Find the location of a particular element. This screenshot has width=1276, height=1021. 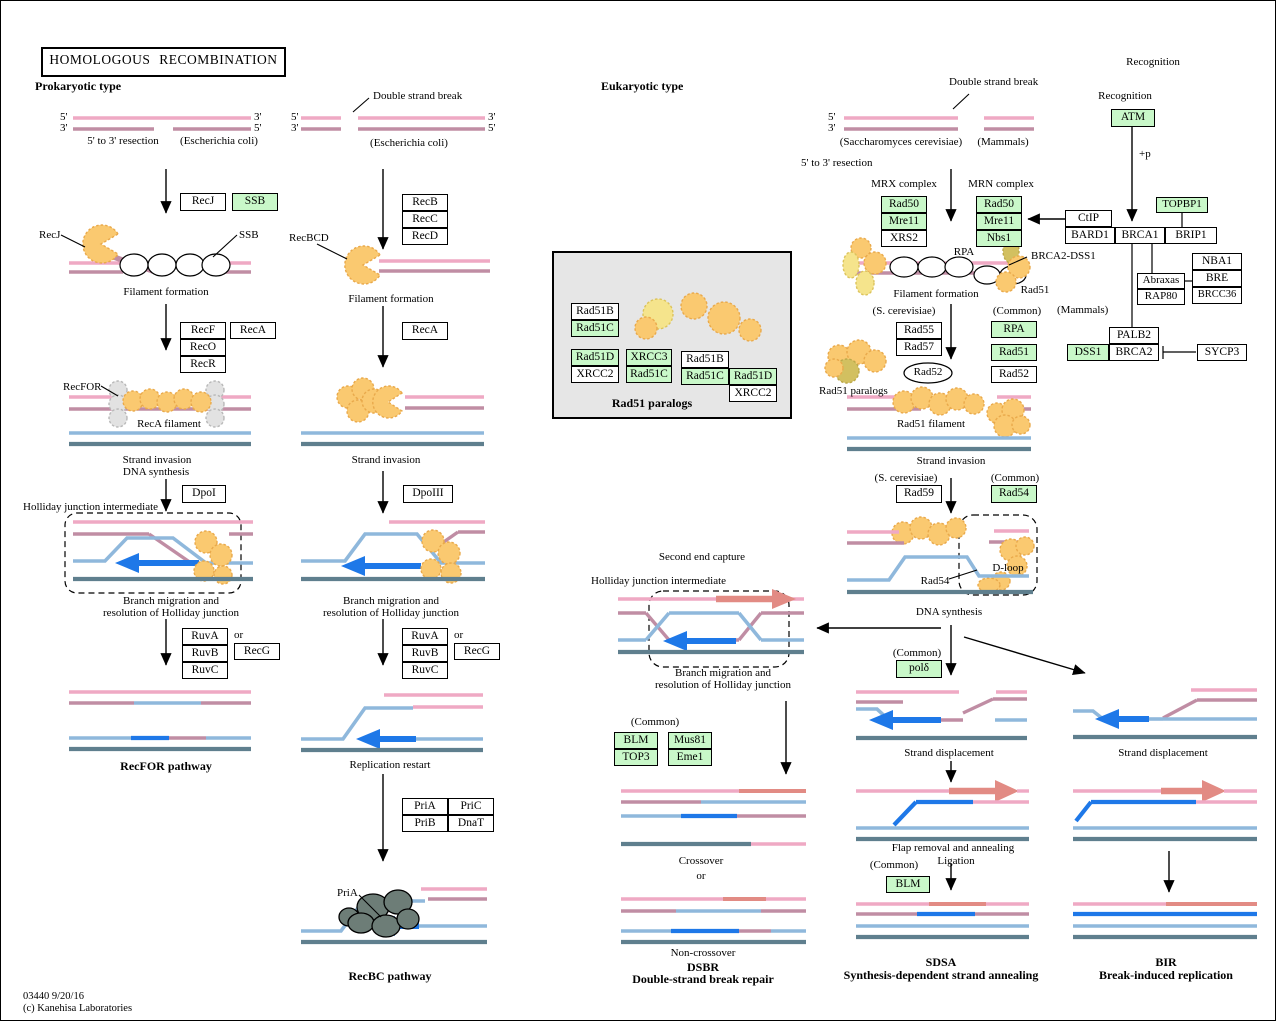

gene-abraxas: Abraxas is located at coordinates (1161, 281).